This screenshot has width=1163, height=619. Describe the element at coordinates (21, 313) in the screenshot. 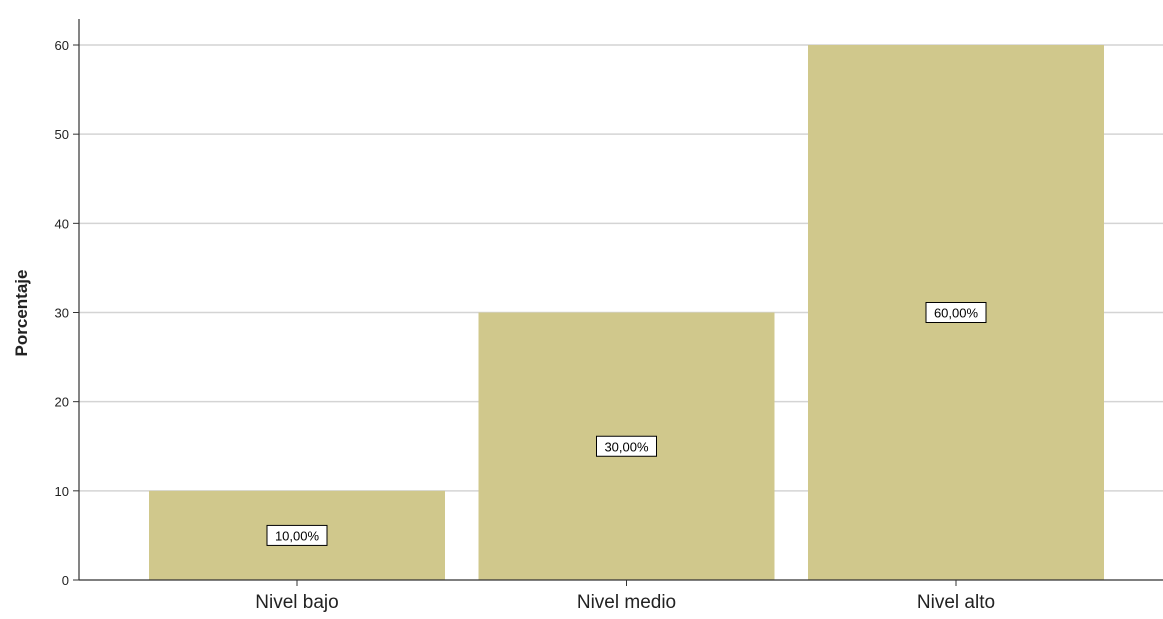

I see `y-axis-title: Porcentaje` at that location.